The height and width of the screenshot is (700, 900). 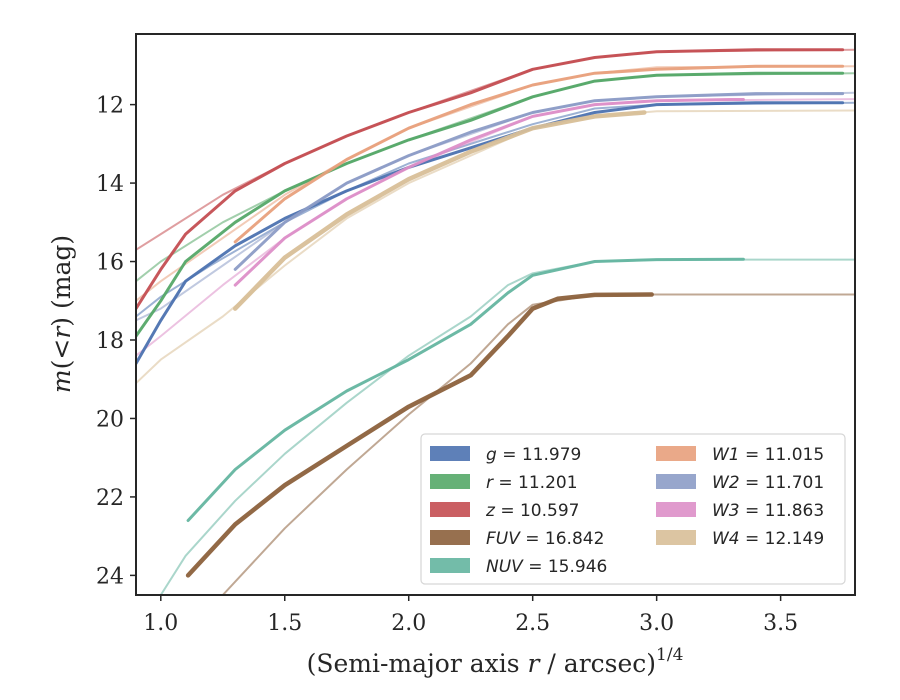 I want to click on x-tick-label: 1.5, so click(x=284, y=623).